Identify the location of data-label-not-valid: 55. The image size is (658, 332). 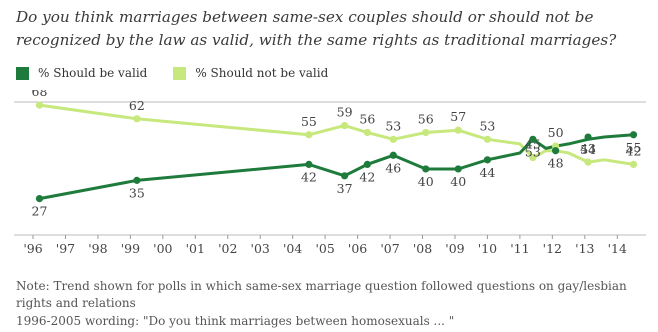
(309, 121).